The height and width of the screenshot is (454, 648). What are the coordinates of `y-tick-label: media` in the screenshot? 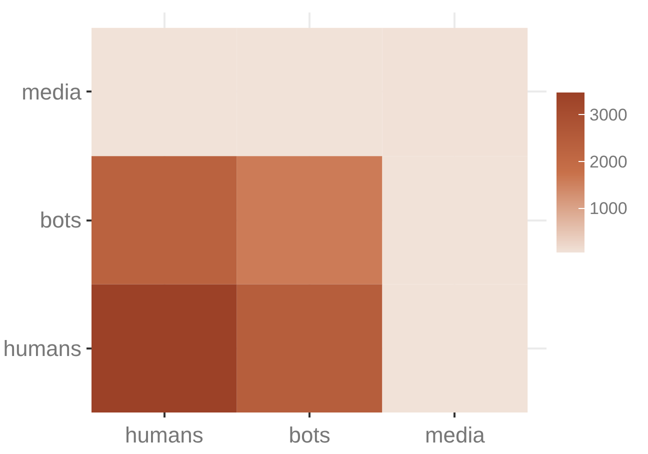 It's located at (52, 91).